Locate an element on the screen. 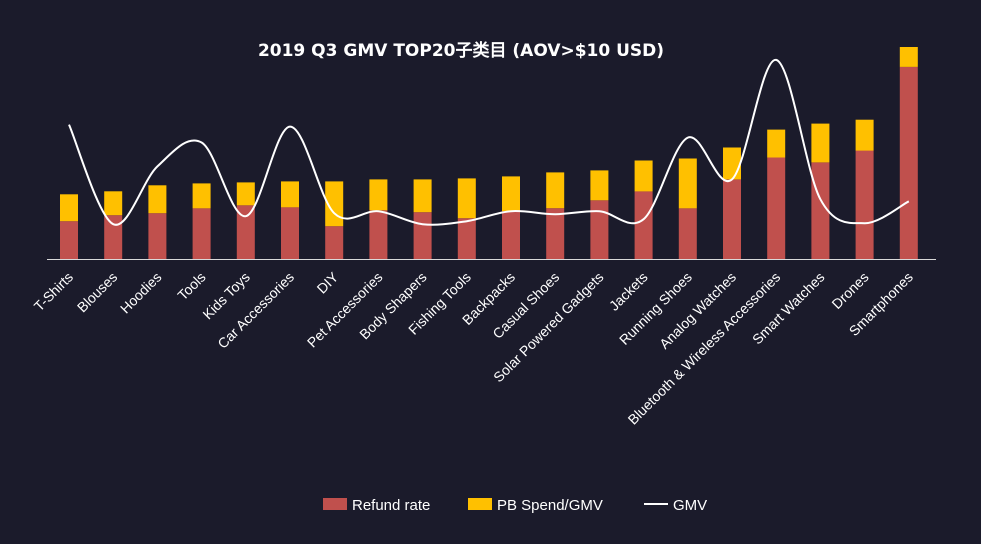  legend-label-refund-rate: Refund rate is located at coordinates (391, 505).